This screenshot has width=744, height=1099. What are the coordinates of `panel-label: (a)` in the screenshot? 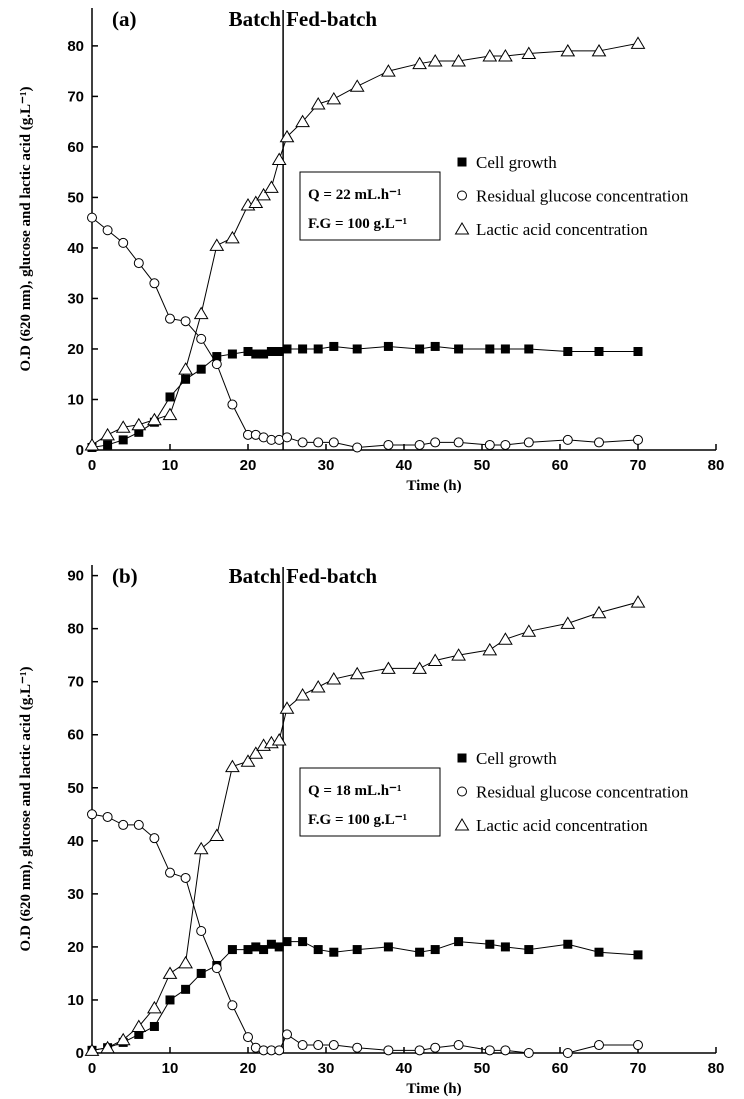 It's located at (124, 19).